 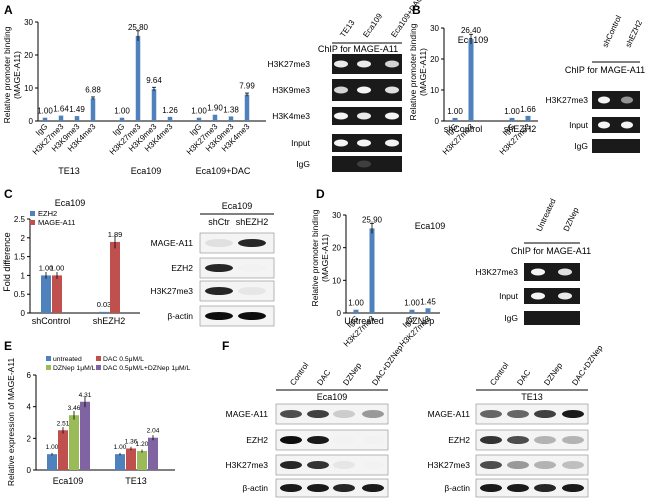 I want to click on legend-swatch-mage-a11, so click(x=32, y=222).